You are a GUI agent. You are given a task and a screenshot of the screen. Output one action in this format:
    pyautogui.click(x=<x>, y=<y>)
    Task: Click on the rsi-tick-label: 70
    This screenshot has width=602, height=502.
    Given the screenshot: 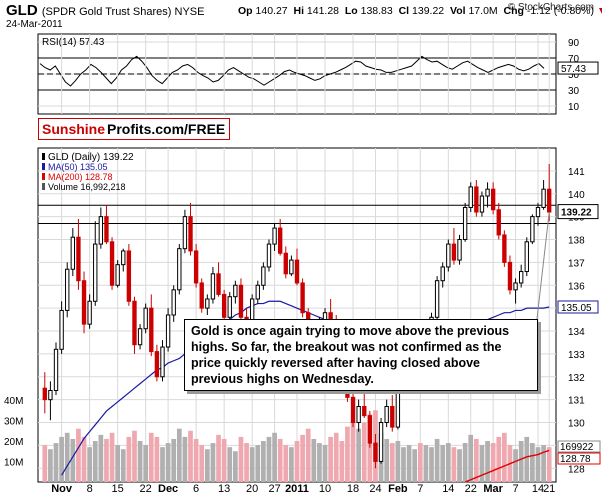 What is the action you would take?
    pyautogui.click(x=574, y=59)
    